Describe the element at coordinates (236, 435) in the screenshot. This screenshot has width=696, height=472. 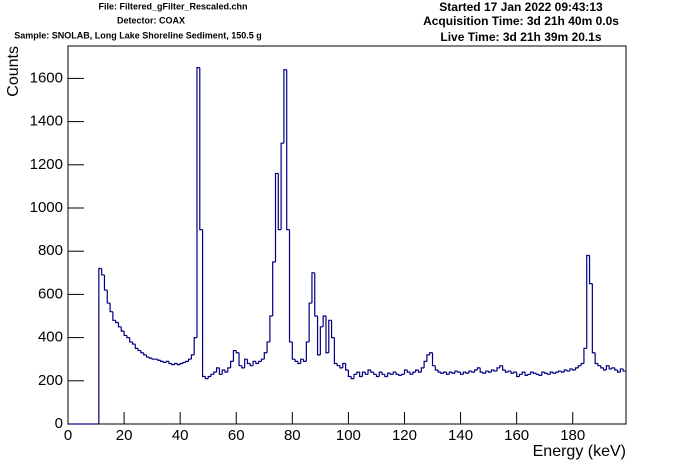
I see `x-tick-label: 60` at that location.